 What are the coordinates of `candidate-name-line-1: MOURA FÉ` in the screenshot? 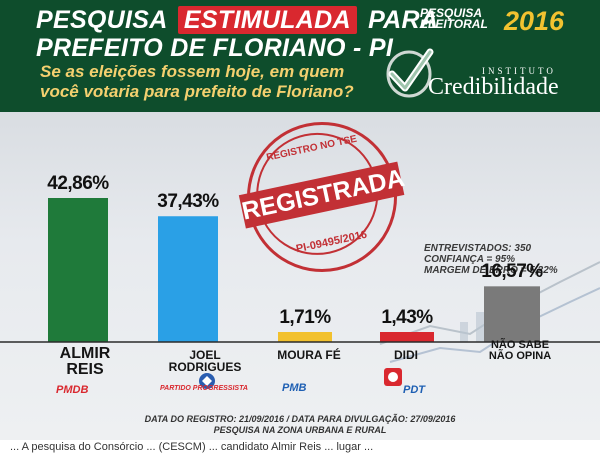 It's located at (309, 355).